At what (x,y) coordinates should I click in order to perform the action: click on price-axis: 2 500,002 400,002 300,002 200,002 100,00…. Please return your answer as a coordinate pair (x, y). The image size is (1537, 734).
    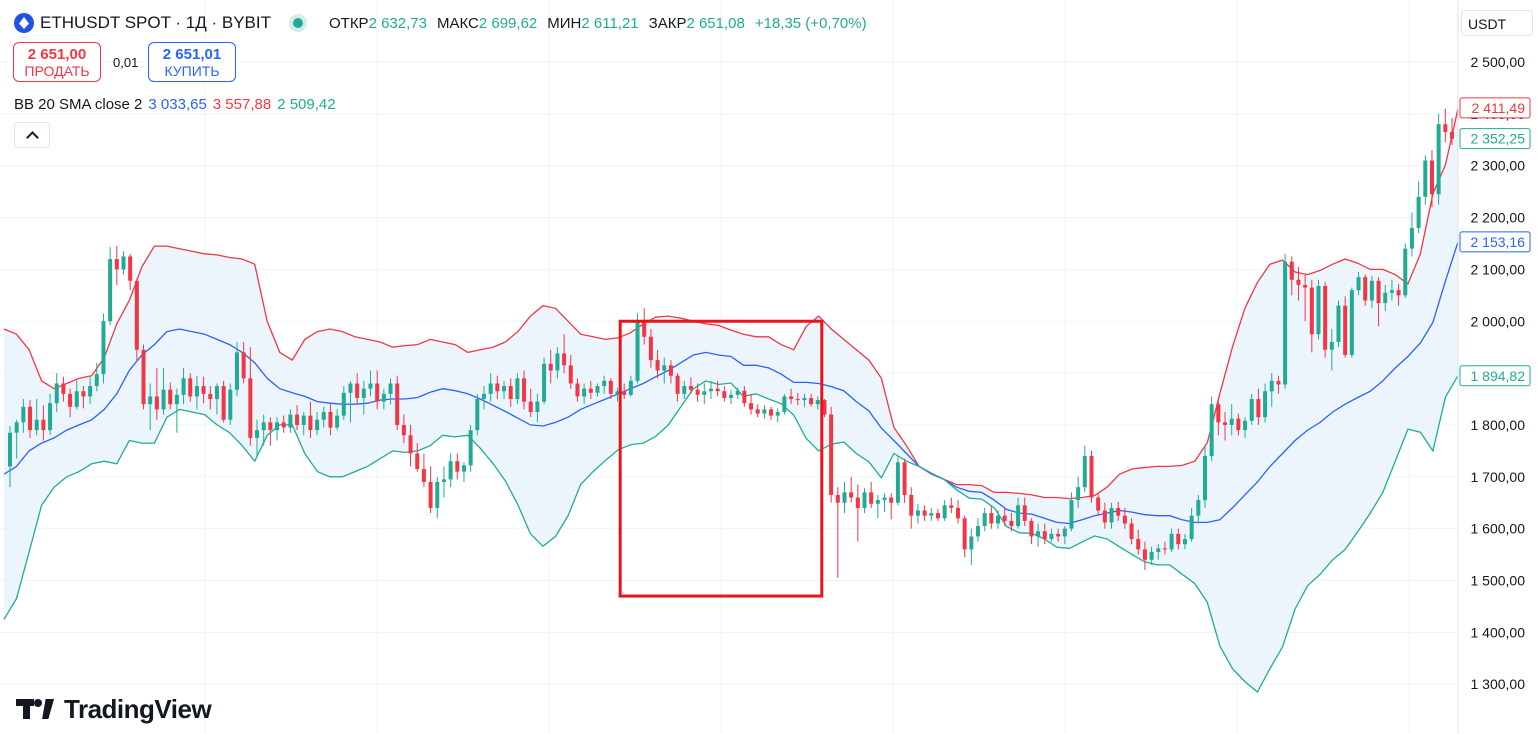
    Looking at the image, I should click on (1497, 367).